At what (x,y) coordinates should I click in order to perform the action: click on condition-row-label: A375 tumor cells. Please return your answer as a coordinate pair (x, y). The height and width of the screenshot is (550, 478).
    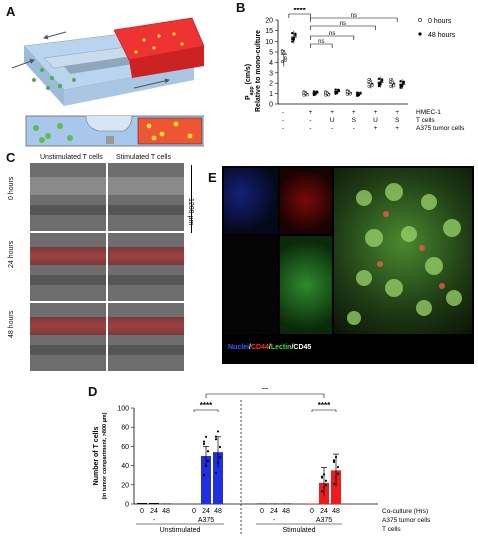
    Looking at the image, I should click on (440, 128).